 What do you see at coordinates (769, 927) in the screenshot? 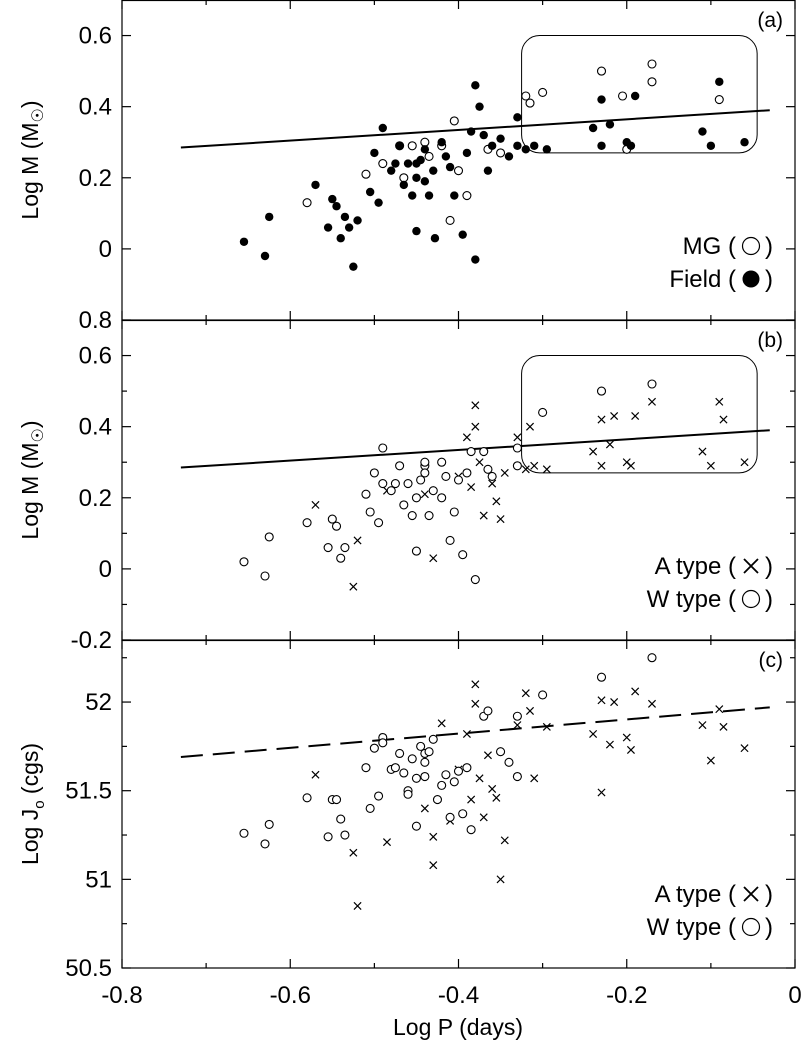
I see `panel-c-legend-close: )` at bounding box center [769, 927].